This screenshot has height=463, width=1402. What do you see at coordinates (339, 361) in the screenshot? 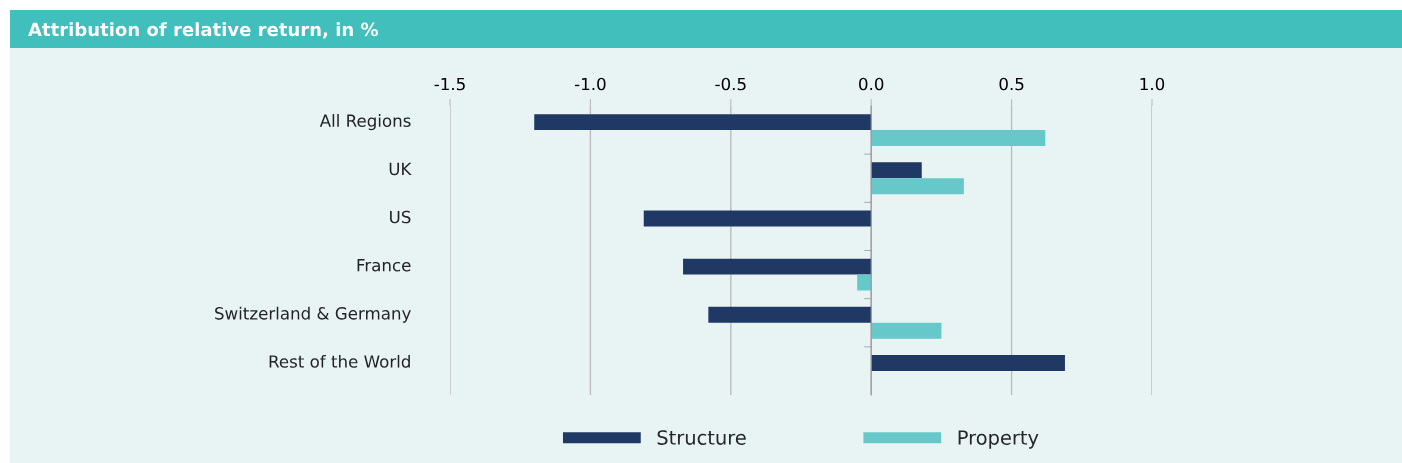
I see `y-tick-label: Rest of the World` at bounding box center [339, 361].